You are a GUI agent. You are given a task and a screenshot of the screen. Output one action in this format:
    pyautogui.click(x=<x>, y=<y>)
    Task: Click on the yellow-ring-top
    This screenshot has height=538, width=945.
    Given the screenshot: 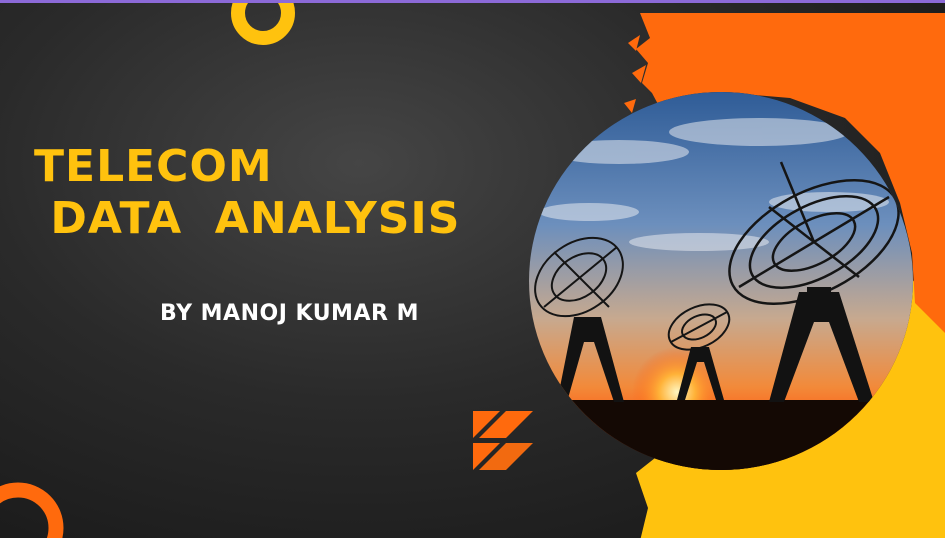 What is the action you would take?
    pyautogui.click(x=263, y=24)
    